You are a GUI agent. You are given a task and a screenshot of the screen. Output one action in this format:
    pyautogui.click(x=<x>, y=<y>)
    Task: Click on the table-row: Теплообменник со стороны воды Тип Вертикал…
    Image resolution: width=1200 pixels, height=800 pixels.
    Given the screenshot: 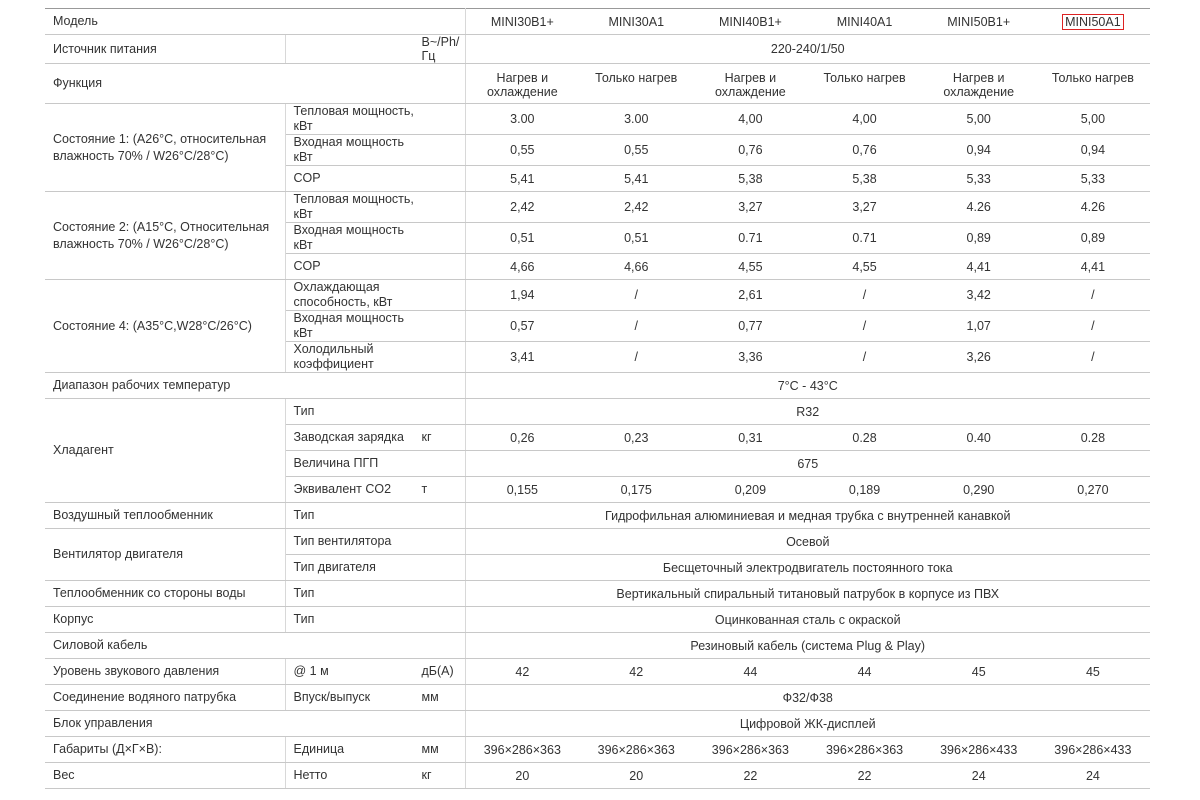 What is the action you would take?
    pyautogui.click(x=597, y=593)
    